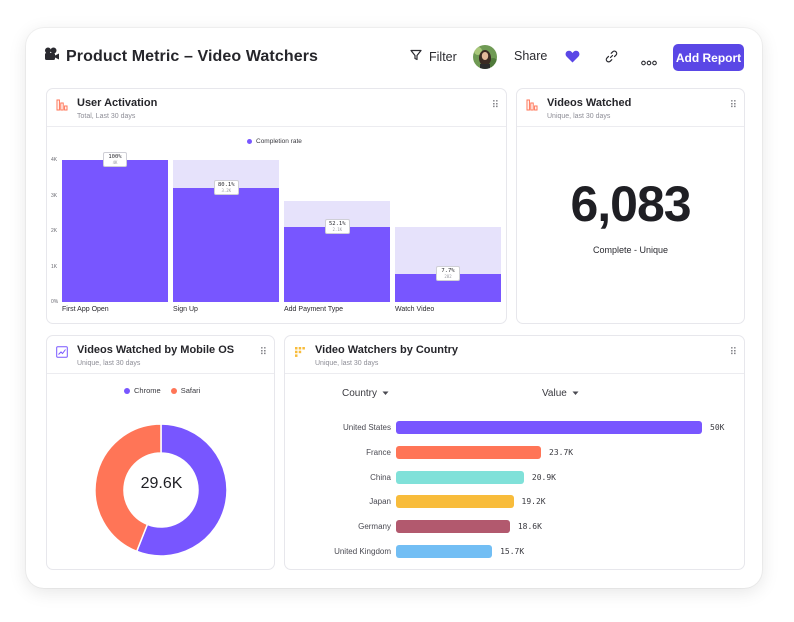 This screenshot has height=622, width=794. What do you see at coordinates (337, 230) in the screenshot?
I see `data-label-count: 2.1K` at bounding box center [337, 230].